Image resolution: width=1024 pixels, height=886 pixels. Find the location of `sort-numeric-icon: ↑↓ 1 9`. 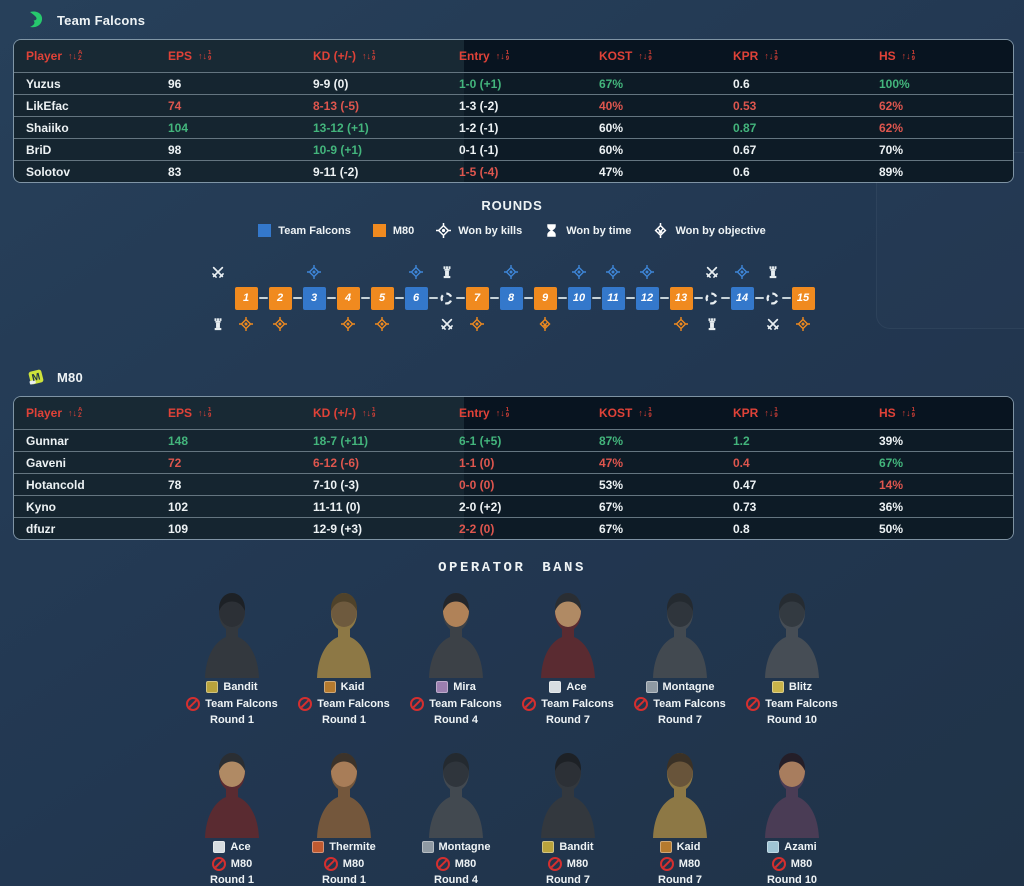

sort-numeric-icon: ↑↓ 1 9 is located at coordinates (645, 56).